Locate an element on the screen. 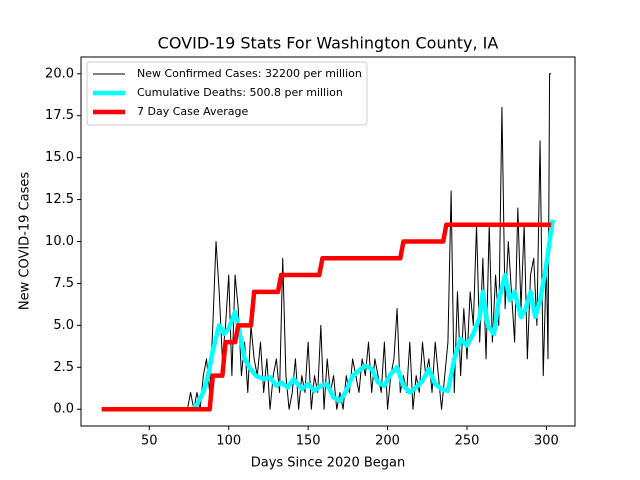  x-tick-label: 250 is located at coordinates (467, 441).